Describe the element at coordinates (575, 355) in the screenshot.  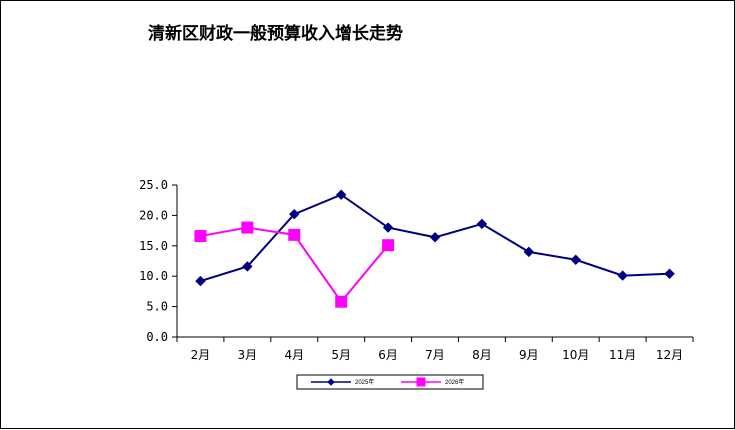
I see `x-tick-label: 10月` at that location.